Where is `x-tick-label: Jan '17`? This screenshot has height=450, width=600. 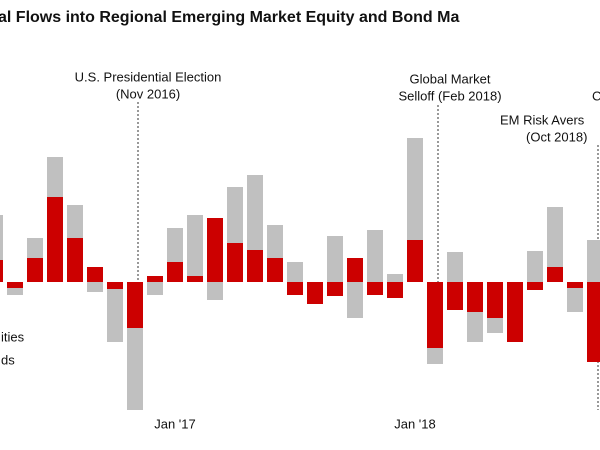
x-tick-label: Jan '17 is located at coordinates (175, 423).